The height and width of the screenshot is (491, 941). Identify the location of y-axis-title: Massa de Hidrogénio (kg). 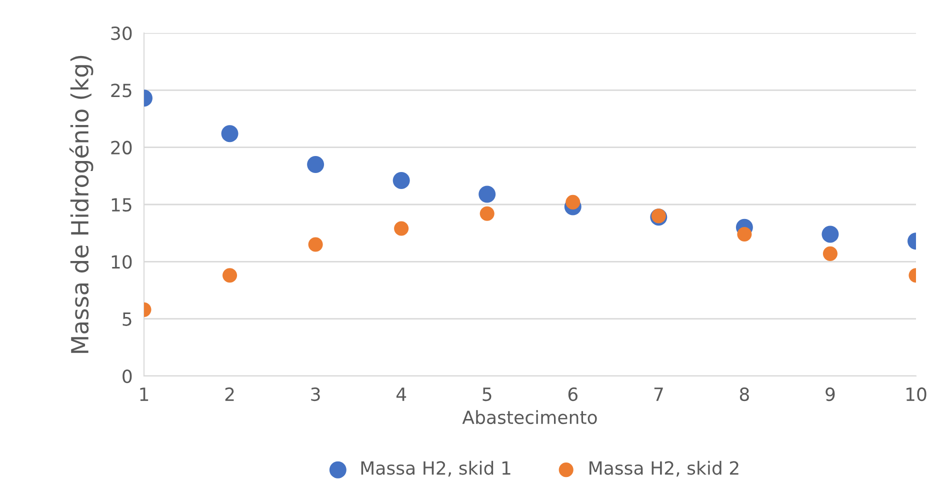
(81, 204).